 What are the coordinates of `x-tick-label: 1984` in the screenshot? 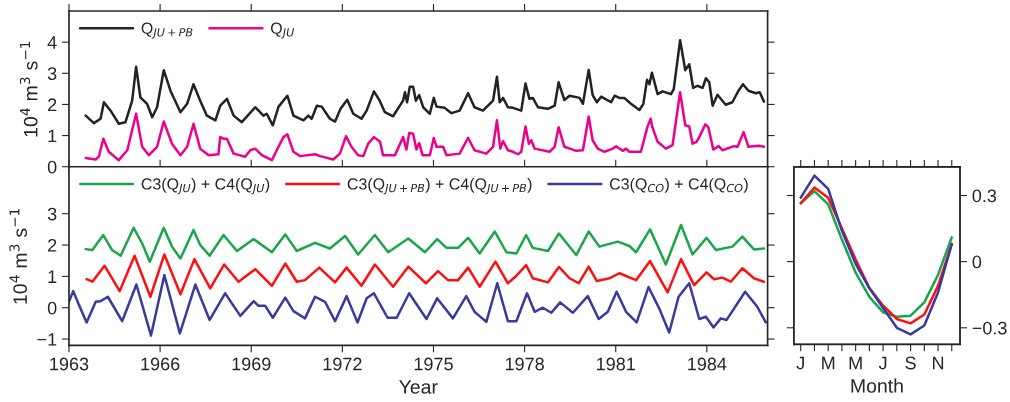 It's located at (707, 364).